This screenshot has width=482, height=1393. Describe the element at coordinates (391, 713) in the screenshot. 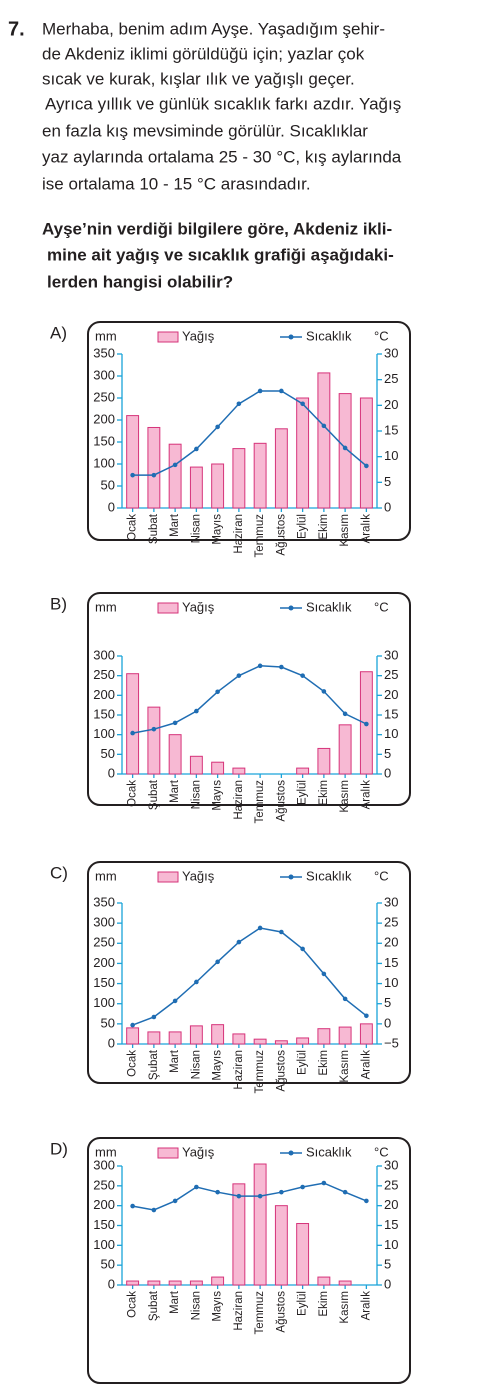

I see `y2-tick-label: 15` at that location.